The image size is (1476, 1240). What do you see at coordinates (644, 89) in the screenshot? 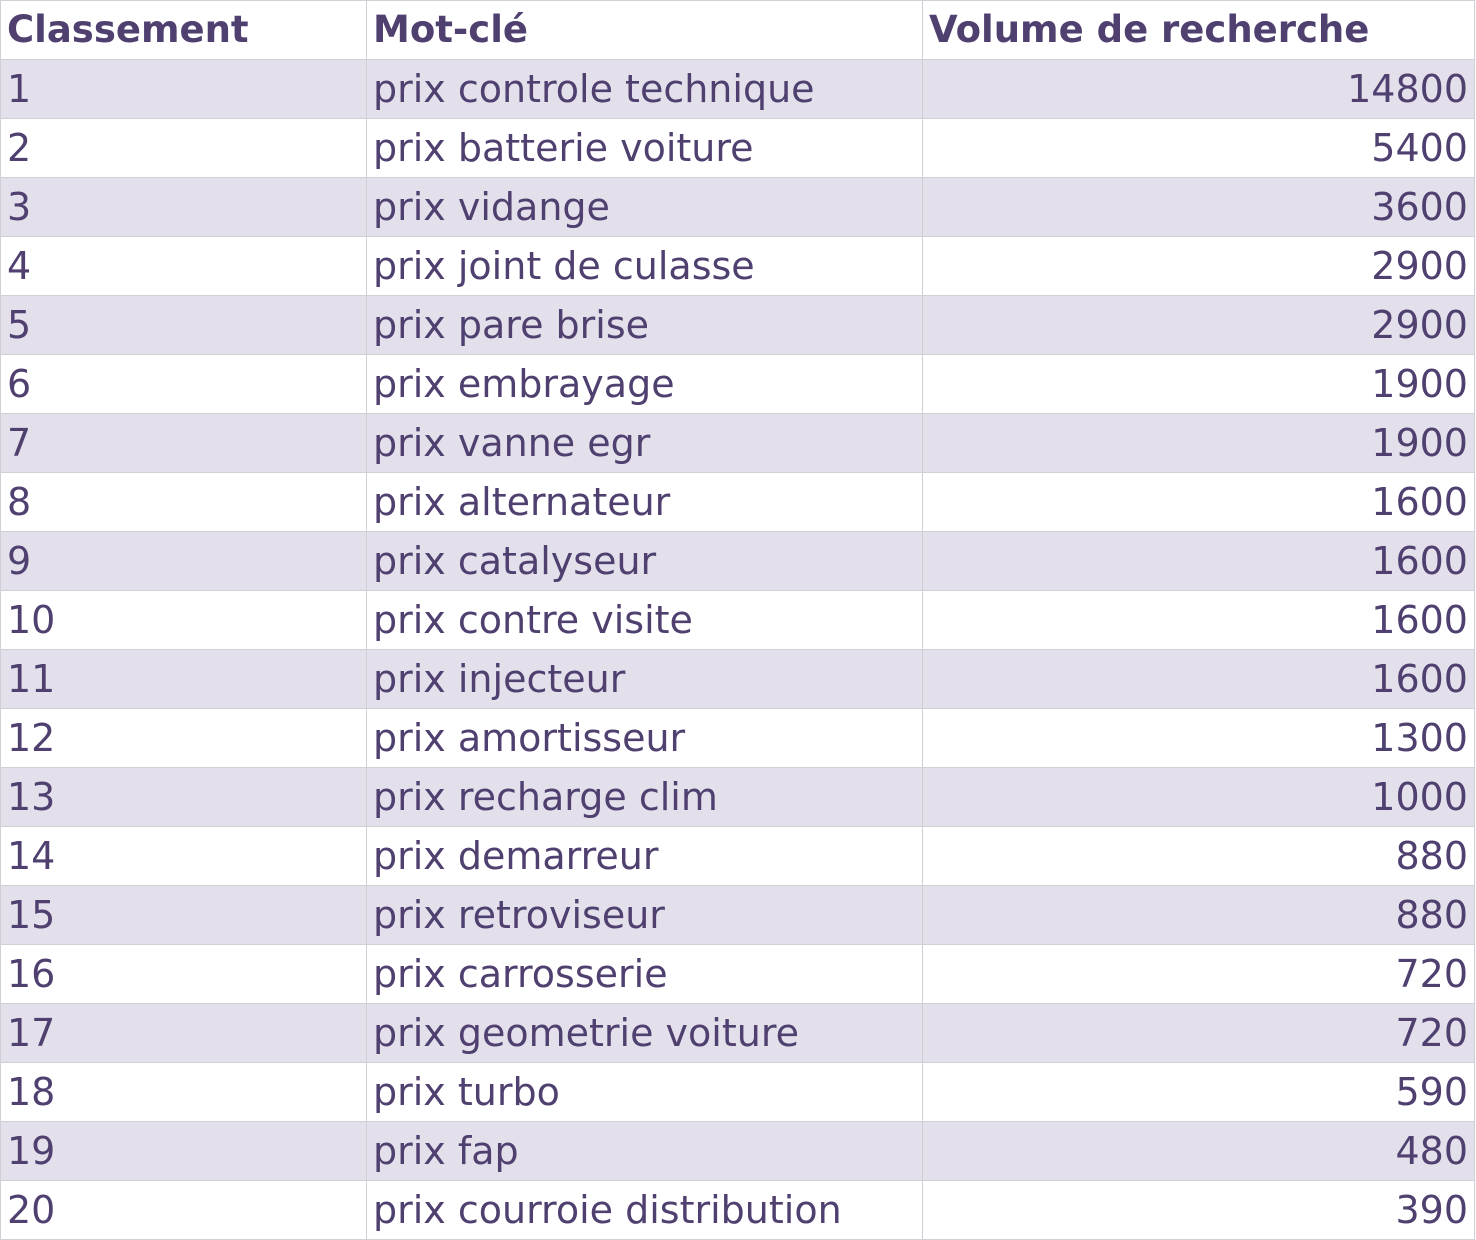
I see `keyword-cell: prix controle technique` at bounding box center [644, 89].